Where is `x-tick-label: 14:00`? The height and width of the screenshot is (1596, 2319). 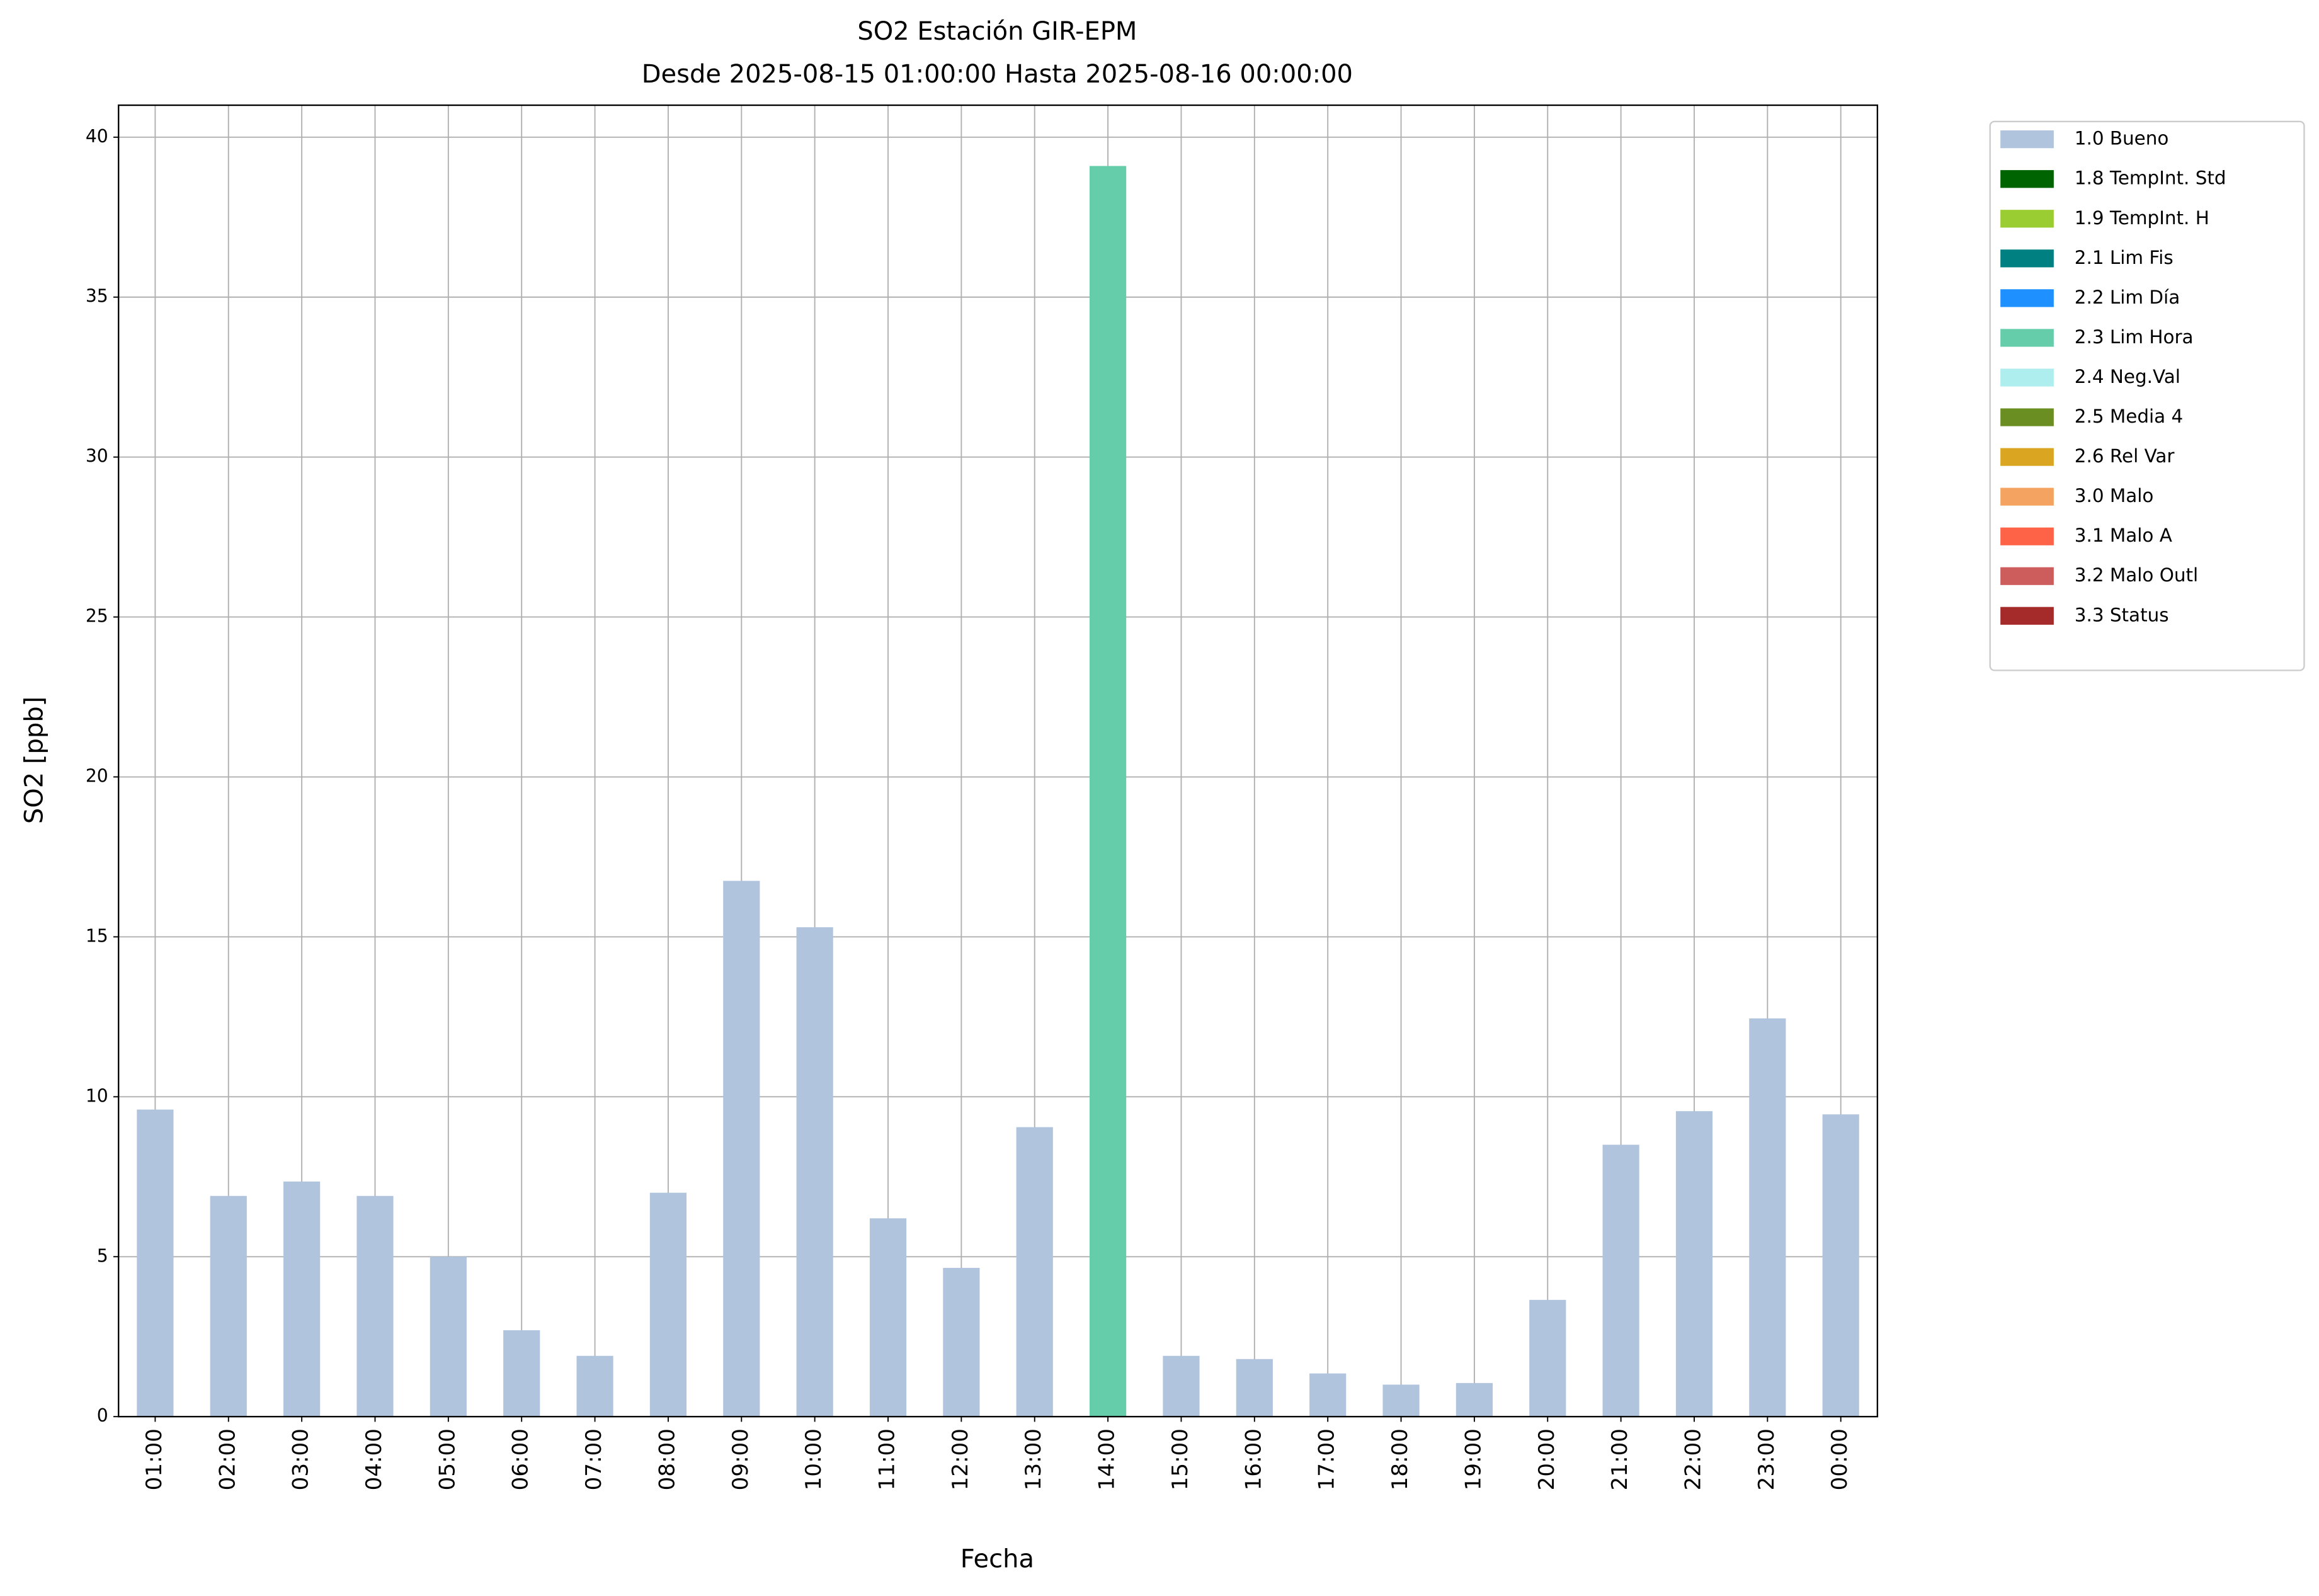
x-tick-label: 14:00 is located at coordinates (1107, 1459).